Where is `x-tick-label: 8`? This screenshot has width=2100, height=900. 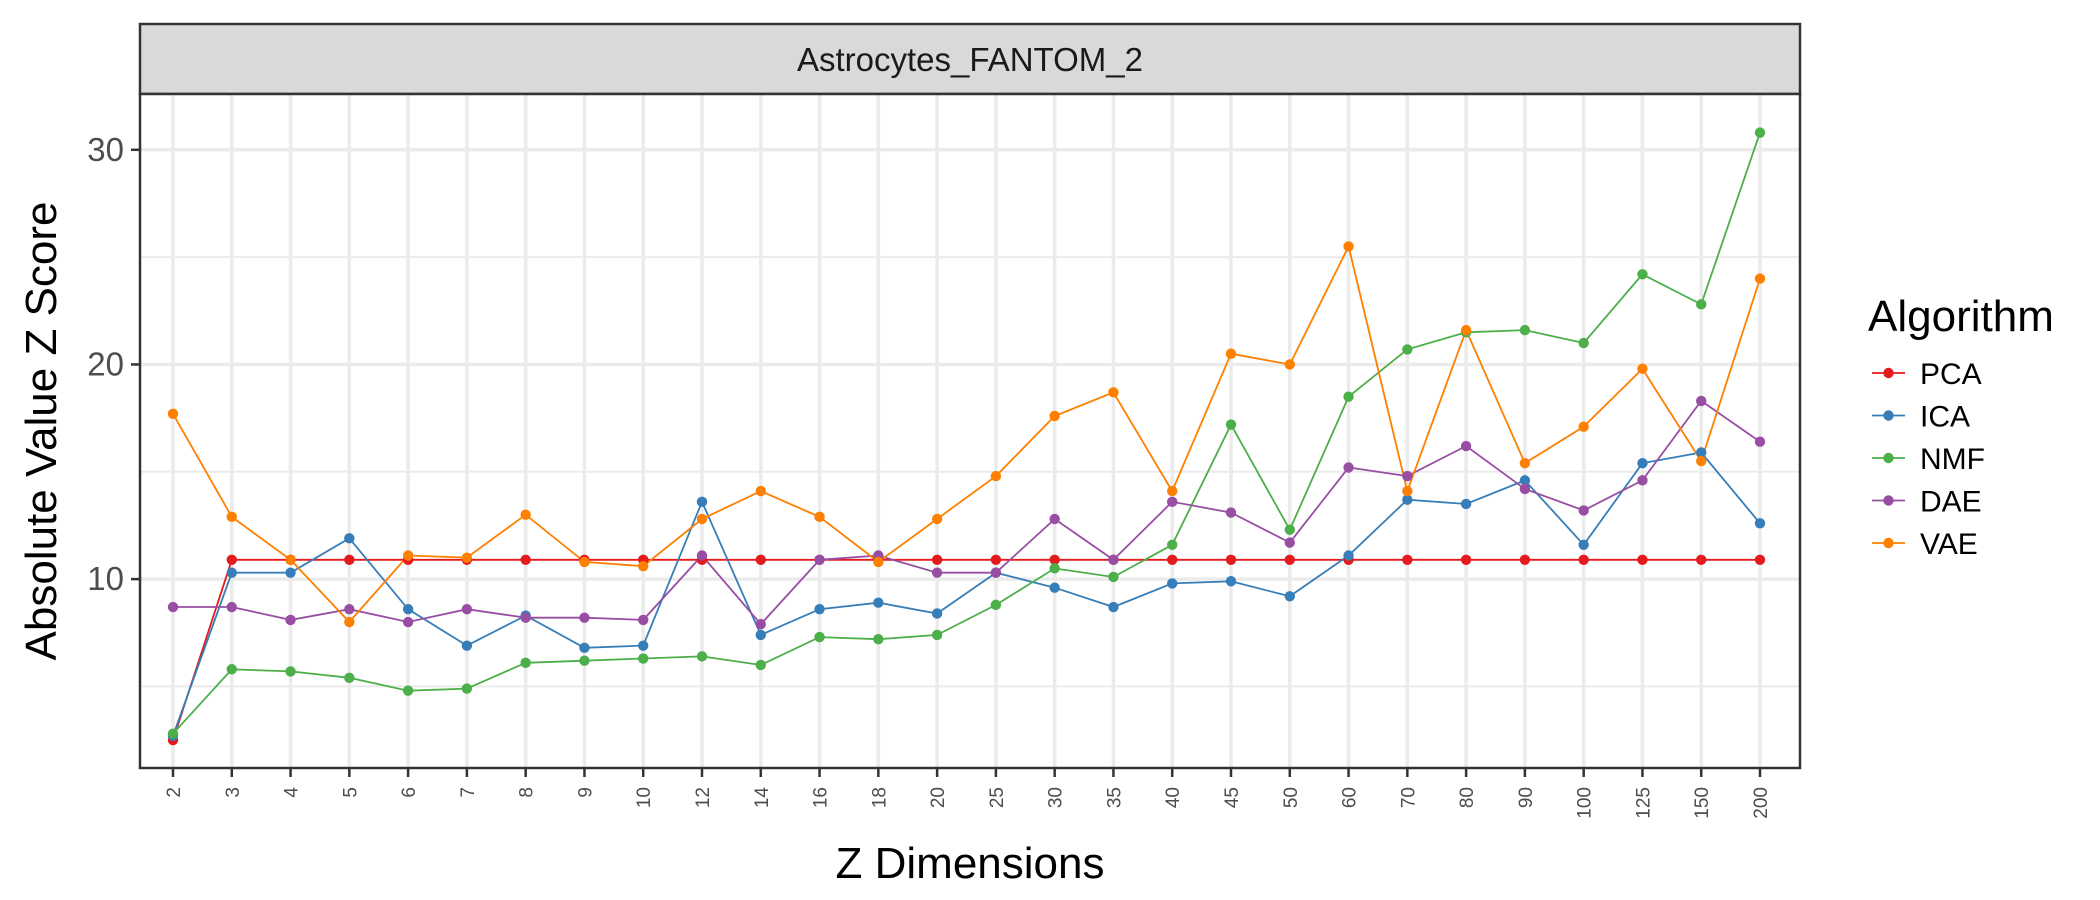
x-tick-label: 8 is located at coordinates (527, 792).